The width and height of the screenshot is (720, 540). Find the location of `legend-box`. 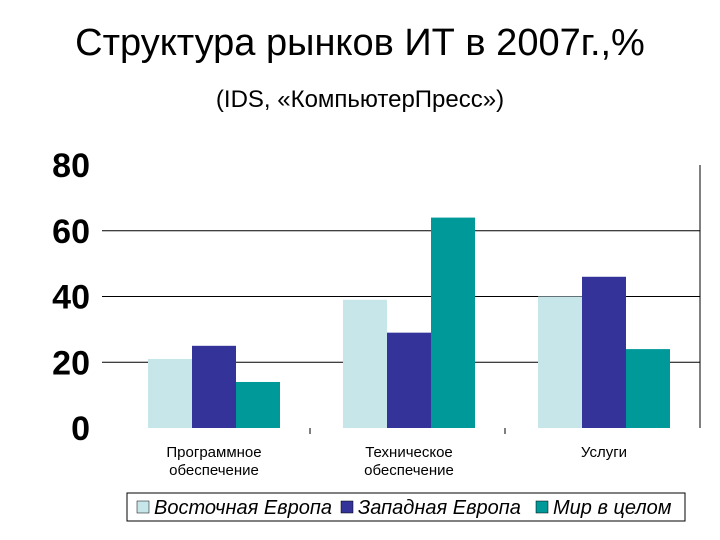

legend-box is located at coordinates (406, 507).